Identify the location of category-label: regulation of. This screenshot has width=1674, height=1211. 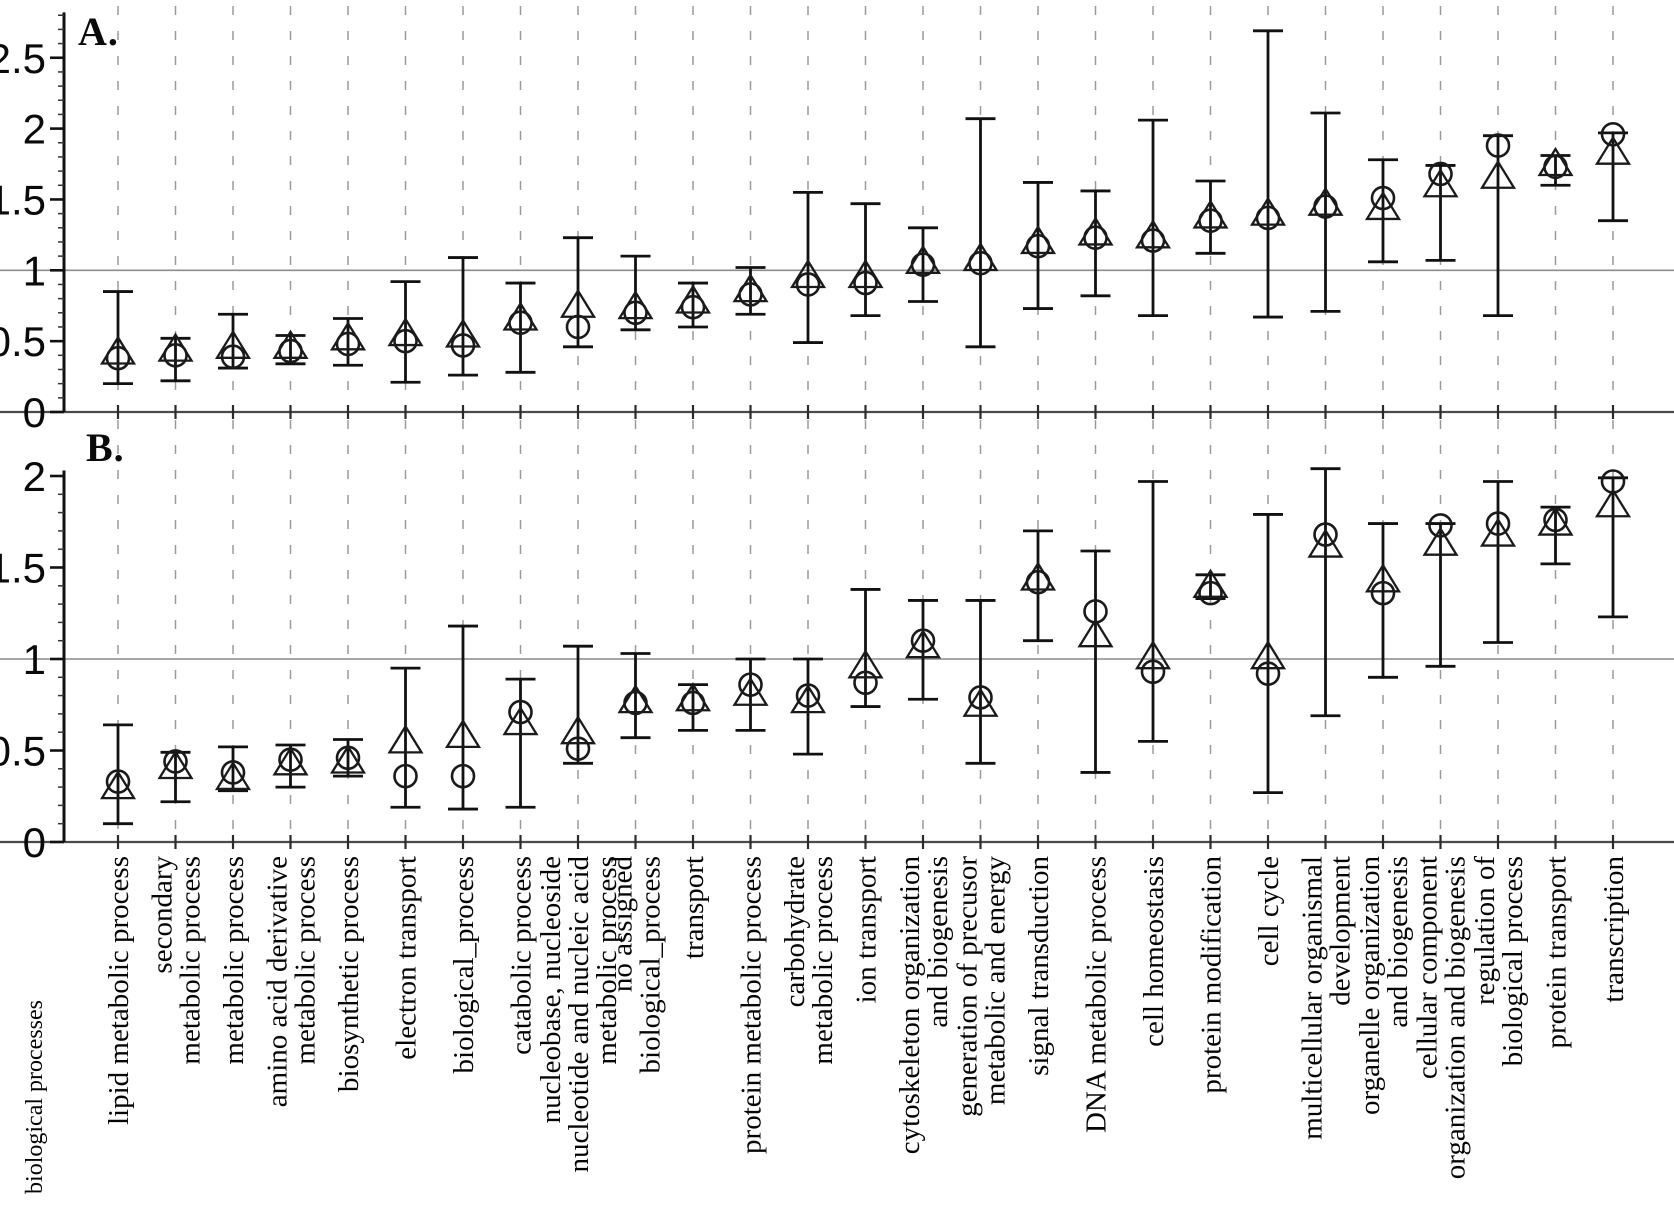
(1485, 930).